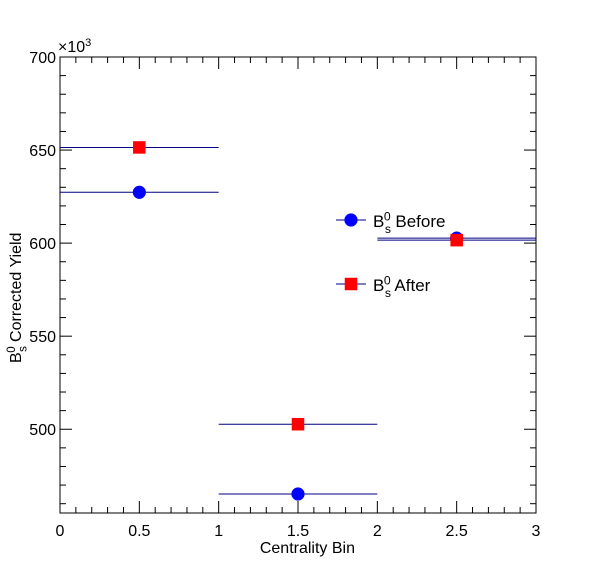 Image resolution: width=596 pixels, height=572 pixels. Describe the element at coordinates (411, 285) in the screenshot. I see `legend-label-1-text: After` at that location.